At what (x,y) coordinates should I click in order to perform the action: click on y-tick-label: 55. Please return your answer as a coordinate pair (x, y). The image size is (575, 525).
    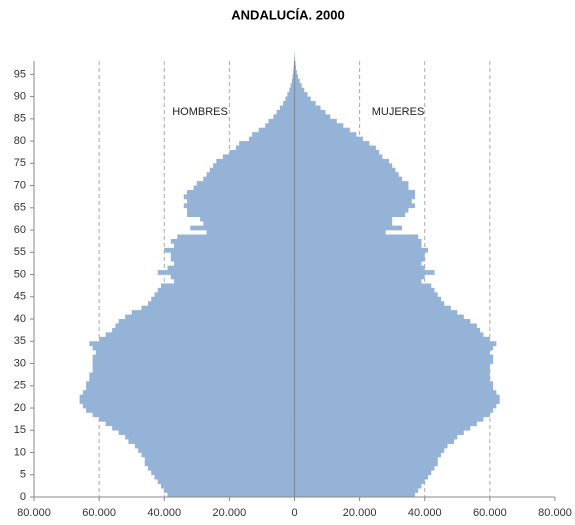
    Looking at the image, I should click on (20, 252).